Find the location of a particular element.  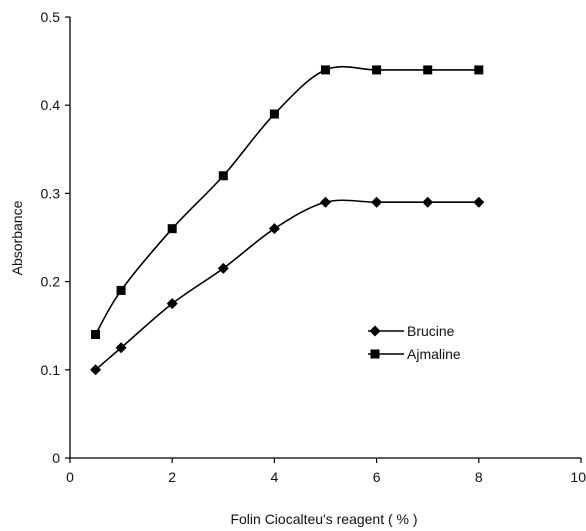

y-tick-label: 0.1 is located at coordinates (51, 370).